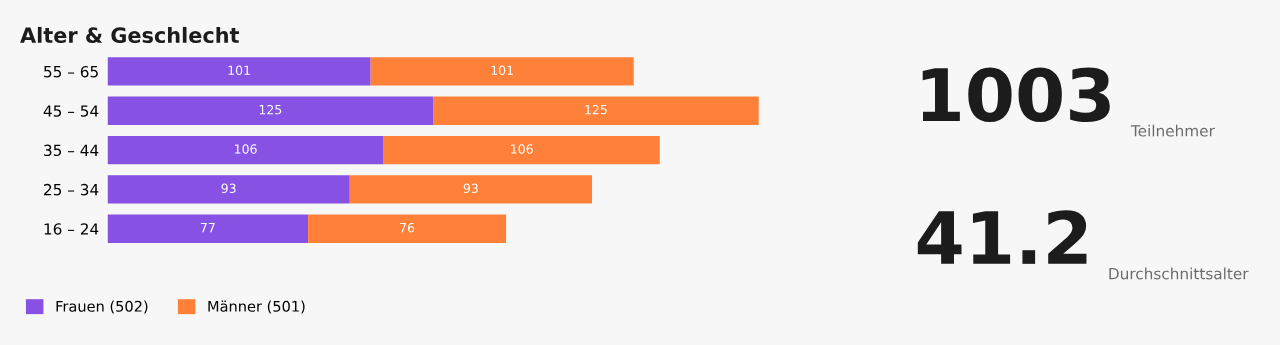  Describe the element at coordinates (130, 35) in the screenshot. I see `chart-title: Alter & Geschlecht` at that location.